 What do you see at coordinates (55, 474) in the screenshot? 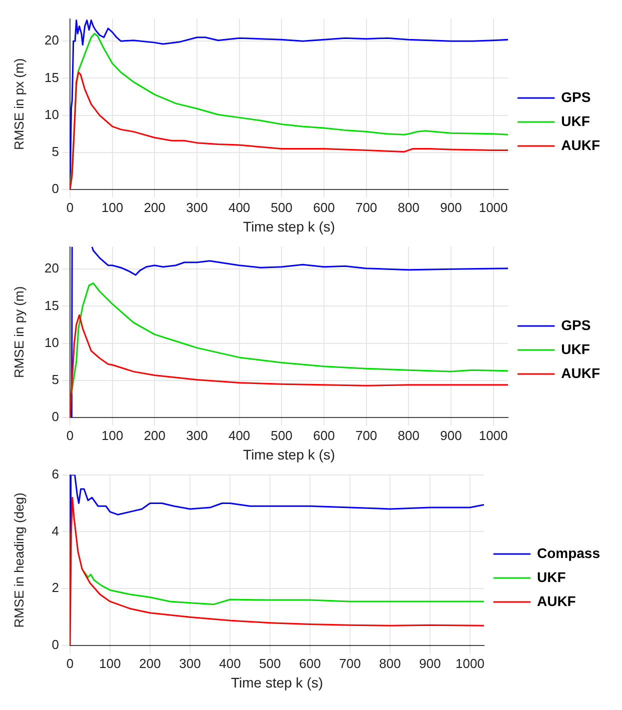
I see `y-tick-label: 6` at bounding box center [55, 474].